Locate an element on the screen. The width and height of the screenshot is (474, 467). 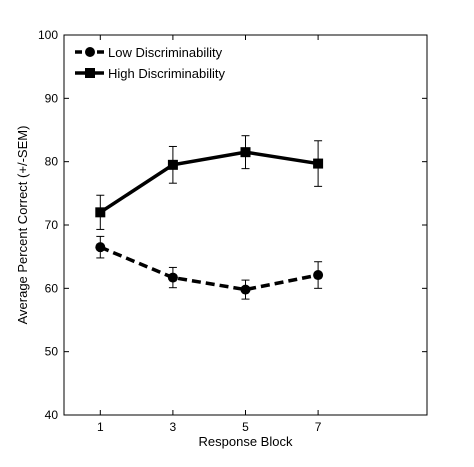
y-tick-label: 60 is located at coordinates (52, 288).